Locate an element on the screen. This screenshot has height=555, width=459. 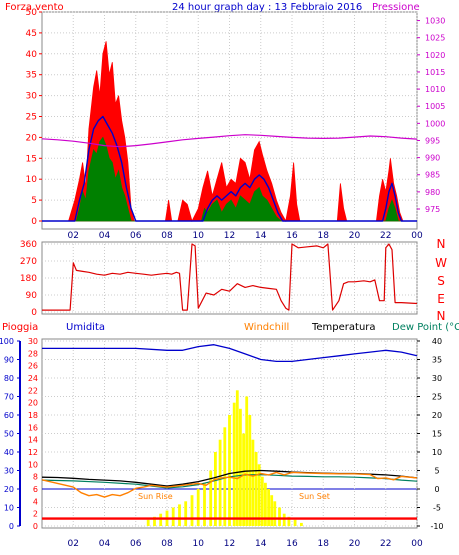
rain-tick-label: 26 is located at coordinates (33, 366).